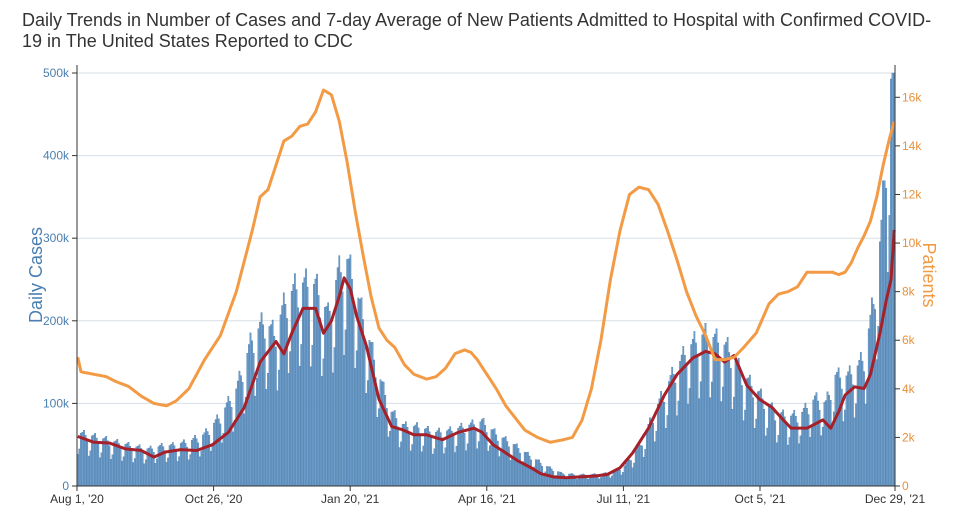  I want to click on right-axis-ticks: 0 2k 4k 6k 8k 10k 12k 14k 16k, so click(908, 291).